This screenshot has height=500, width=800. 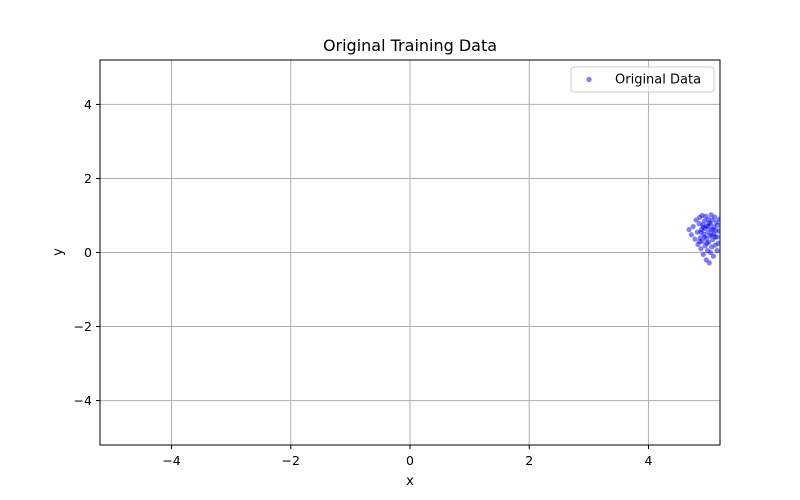 What do you see at coordinates (658, 80) in the screenshot?
I see `legend-label-original-data: Original Data` at bounding box center [658, 80].